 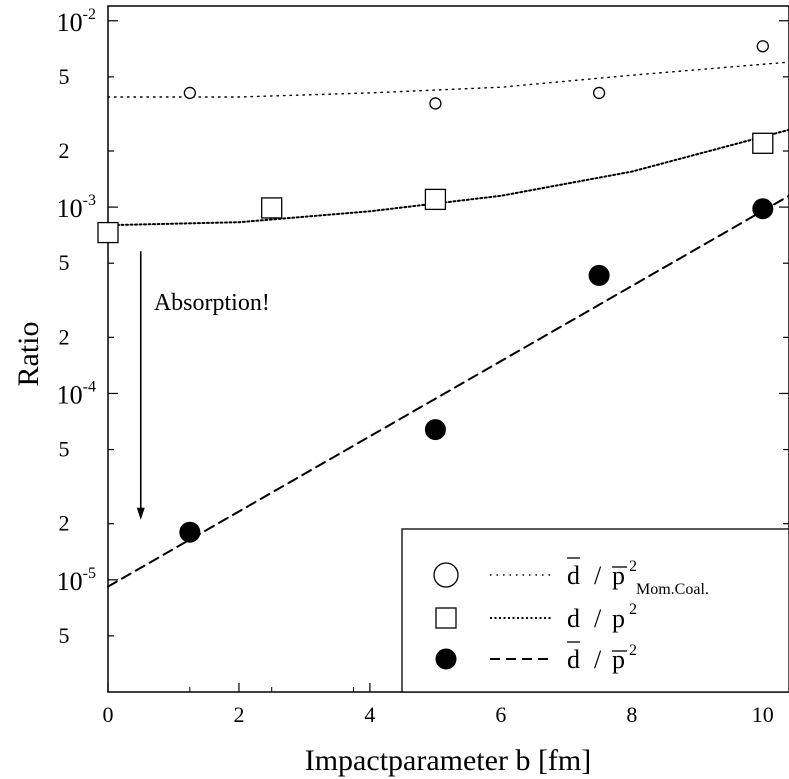 I want to click on x-tick-label: 10, so click(x=763, y=714).